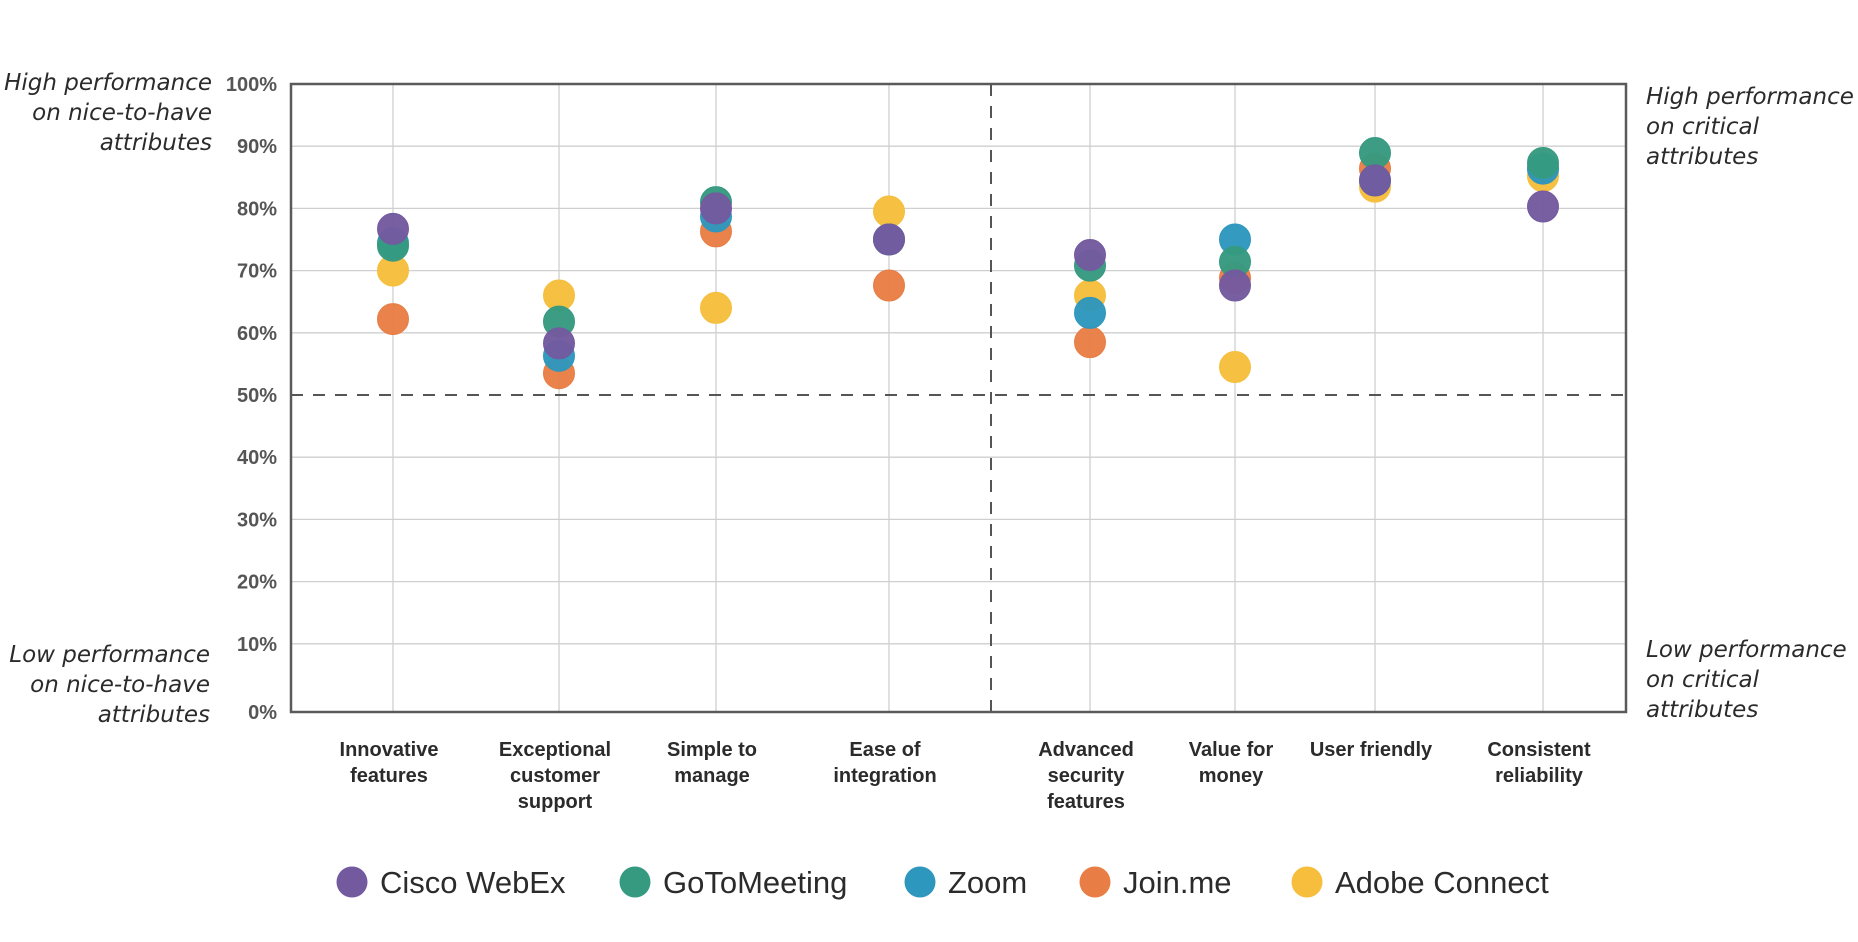 This screenshot has width=1858, height=942. What do you see at coordinates (389, 750) in the screenshot?
I see `x-axis-label-line: Innovative` at bounding box center [389, 750].